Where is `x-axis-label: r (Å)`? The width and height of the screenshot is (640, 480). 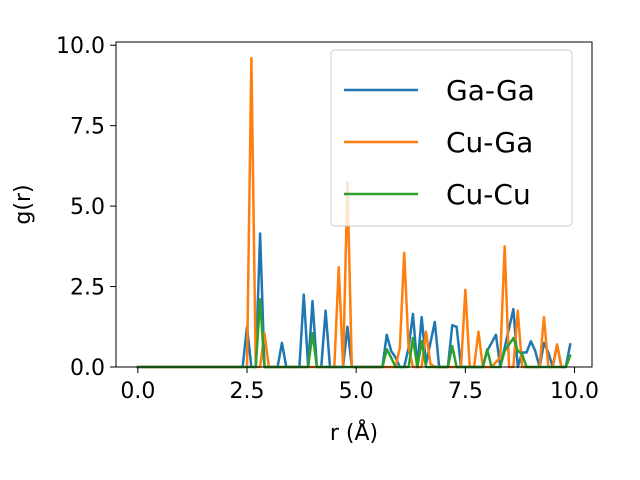
x-axis-label: r (Å) is located at coordinates (354, 432).